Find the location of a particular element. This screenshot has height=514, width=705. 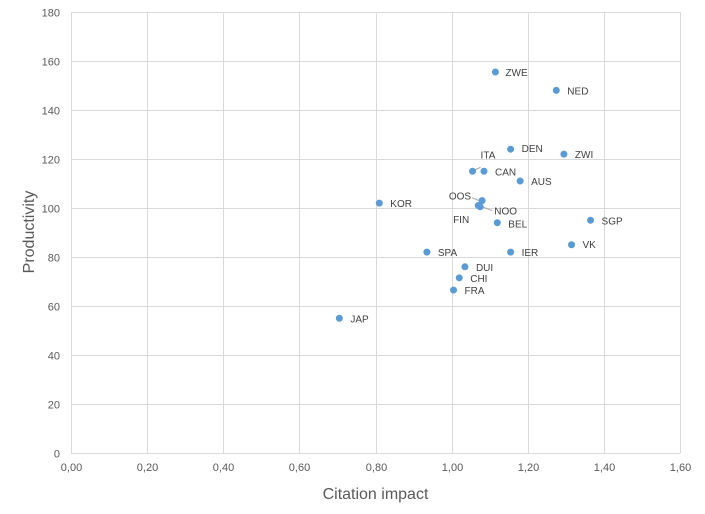

data-point-sgp is located at coordinates (591, 220).